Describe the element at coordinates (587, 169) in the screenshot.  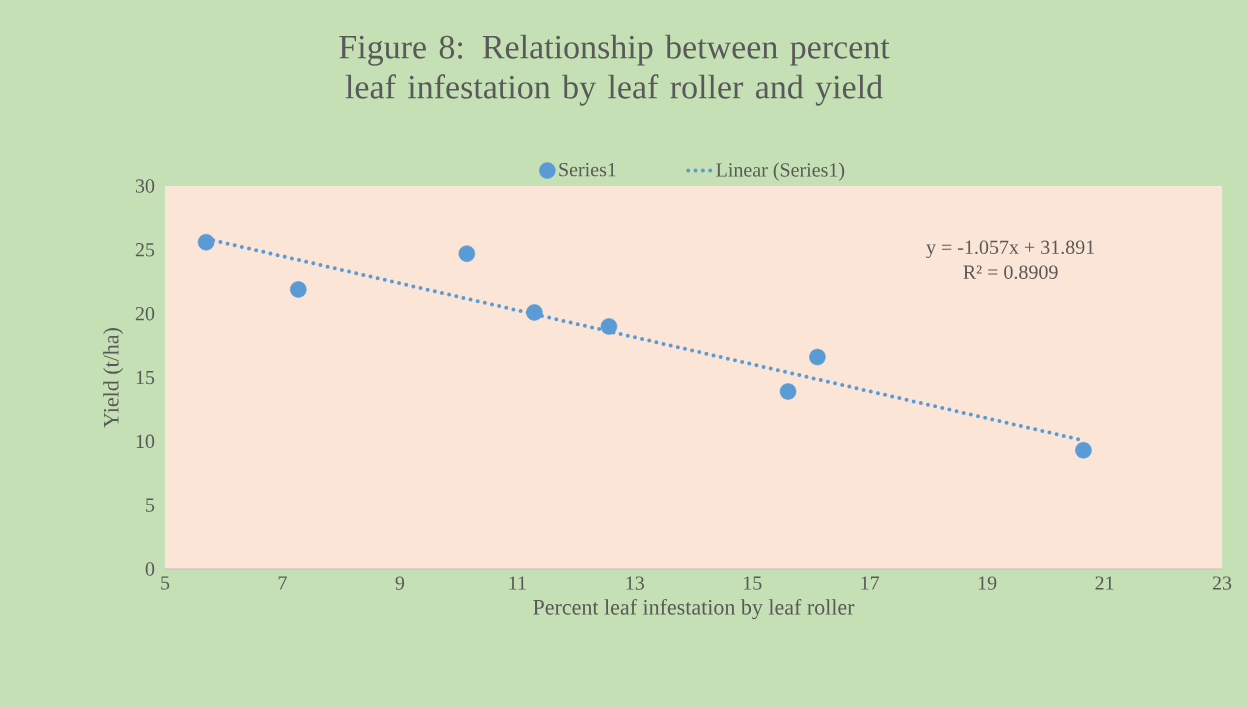
I see `legend-label: Series1` at that location.